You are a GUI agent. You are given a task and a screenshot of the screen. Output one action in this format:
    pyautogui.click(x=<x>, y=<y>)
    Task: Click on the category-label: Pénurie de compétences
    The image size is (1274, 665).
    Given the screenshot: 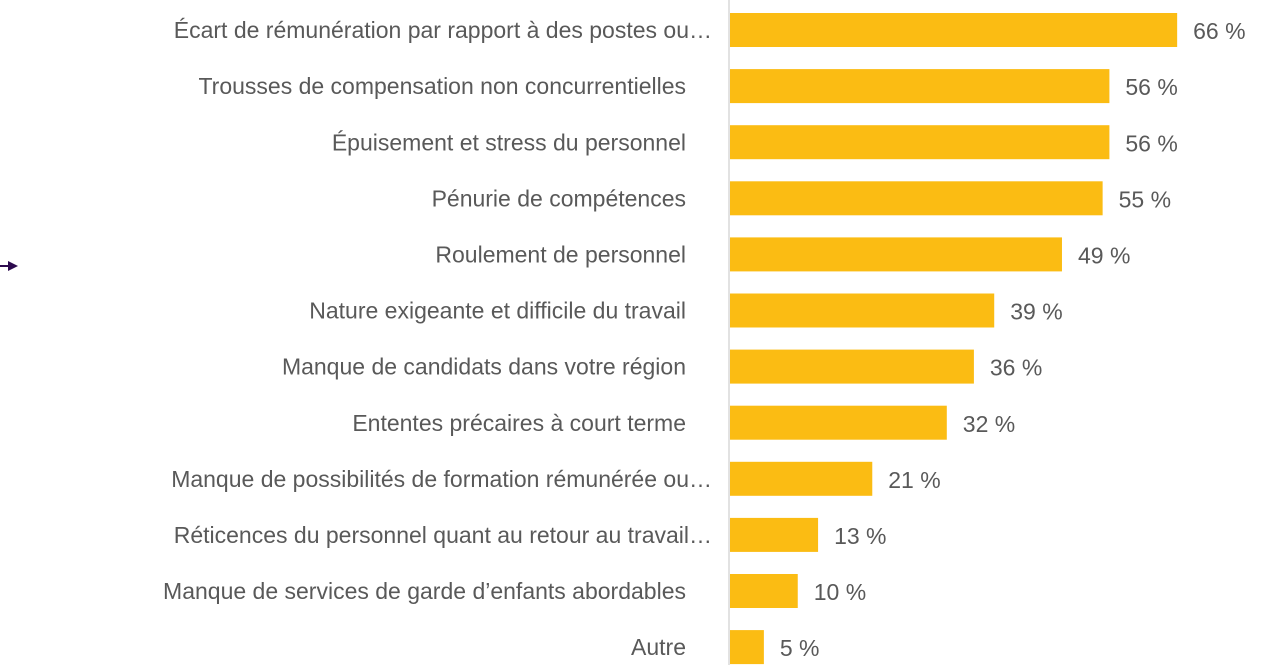 What is the action you would take?
    pyautogui.click(x=559, y=198)
    